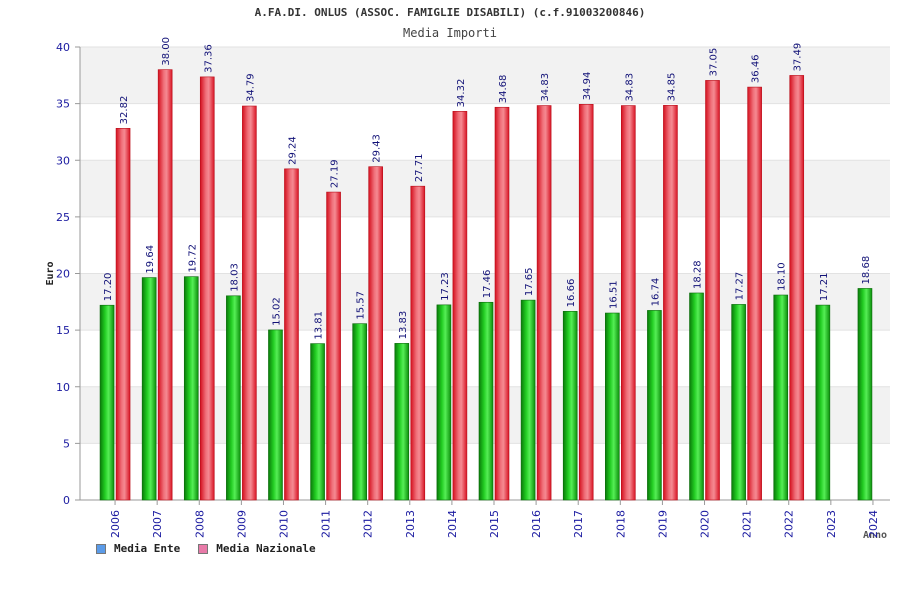  What do you see at coordinates (503, 89) in the screenshot?
I see `data-label: 34.68` at bounding box center [503, 89].